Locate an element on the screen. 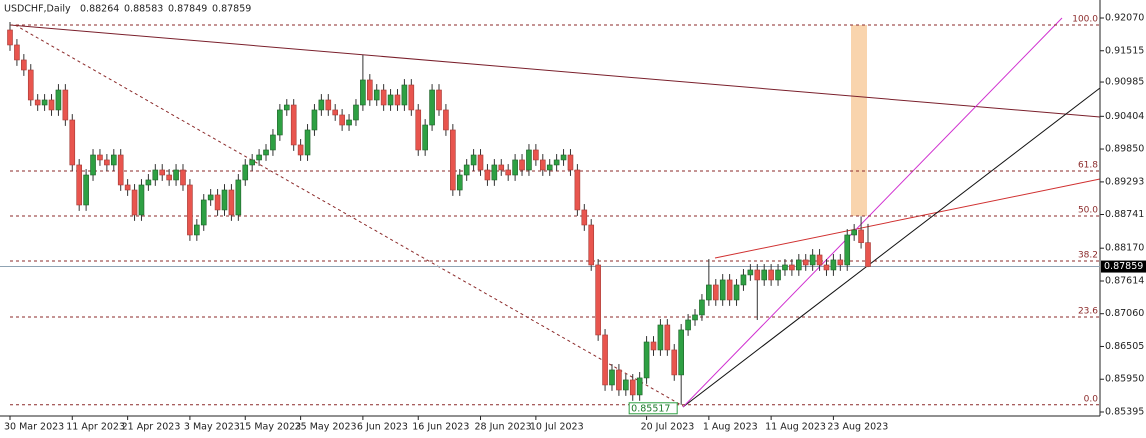 The height and width of the screenshot is (438, 1146). y-tick-label: 0.85395 is located at coordinates (1124, 411).